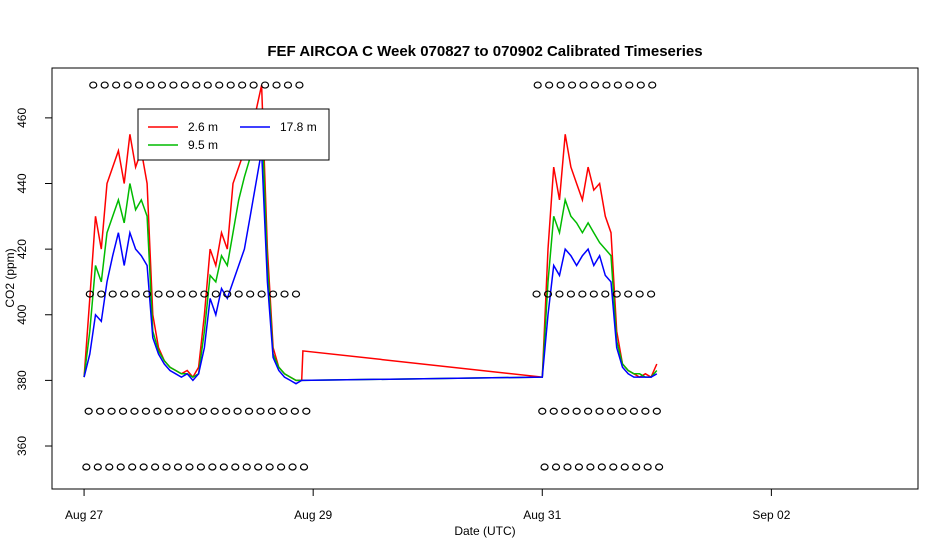 The width and height of the screenshot is (936, 540). What do you see at coordinates (84, 515) in the screenshot?
I see `x-tick-label: Aug 27` at bounding box center [84, 515].